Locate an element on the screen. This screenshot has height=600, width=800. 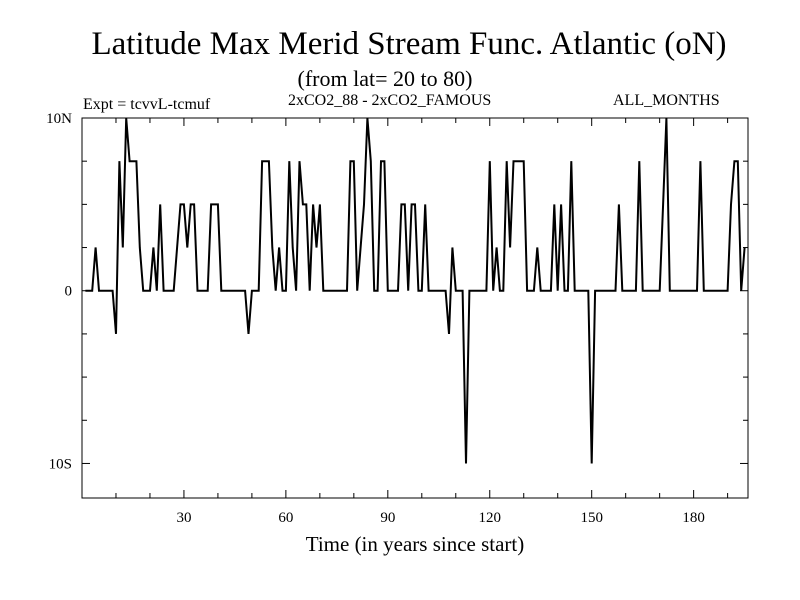
x-tick-label: 30 is located at coordinates (183, 518).